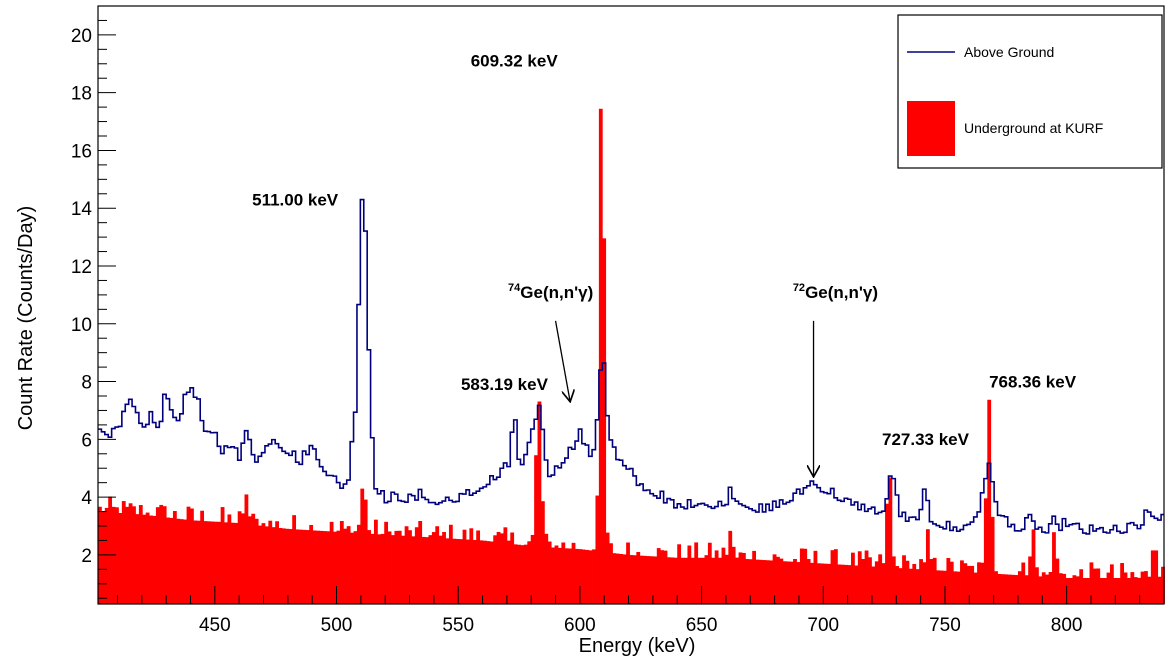 The width and height of the screenshot is (1166, 657). Describe the element at coordinates (637, 646) in the screenshot. I see `x-axis-label: Energy (keV)` at that location.